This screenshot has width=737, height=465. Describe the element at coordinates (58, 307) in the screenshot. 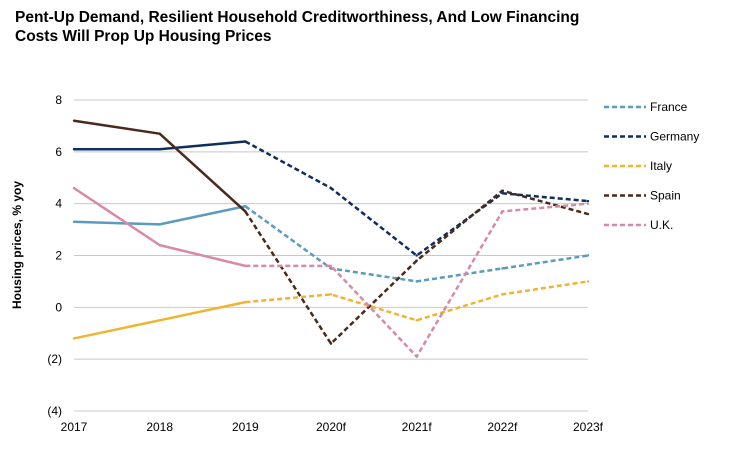

I see `y-tick-label: 0` at that location.